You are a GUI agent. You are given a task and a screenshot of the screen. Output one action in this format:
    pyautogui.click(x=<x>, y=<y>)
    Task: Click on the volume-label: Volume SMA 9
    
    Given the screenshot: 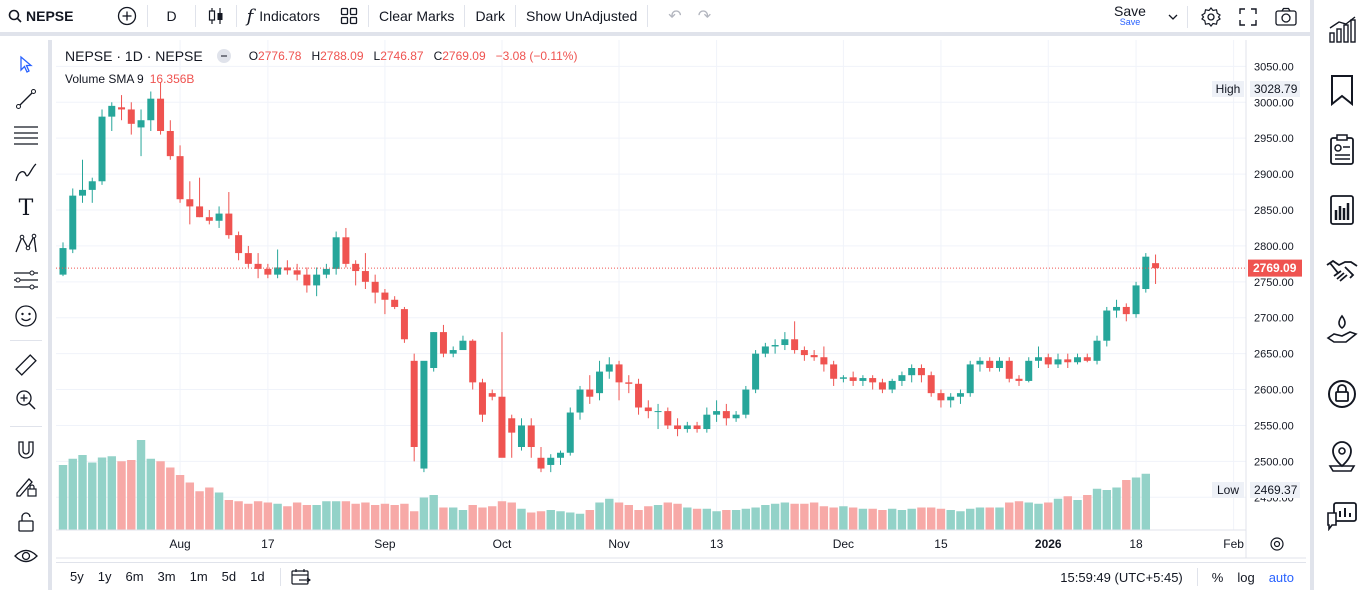 What is the action you would take?
    pyautogui.click(x=104, y=79)
    